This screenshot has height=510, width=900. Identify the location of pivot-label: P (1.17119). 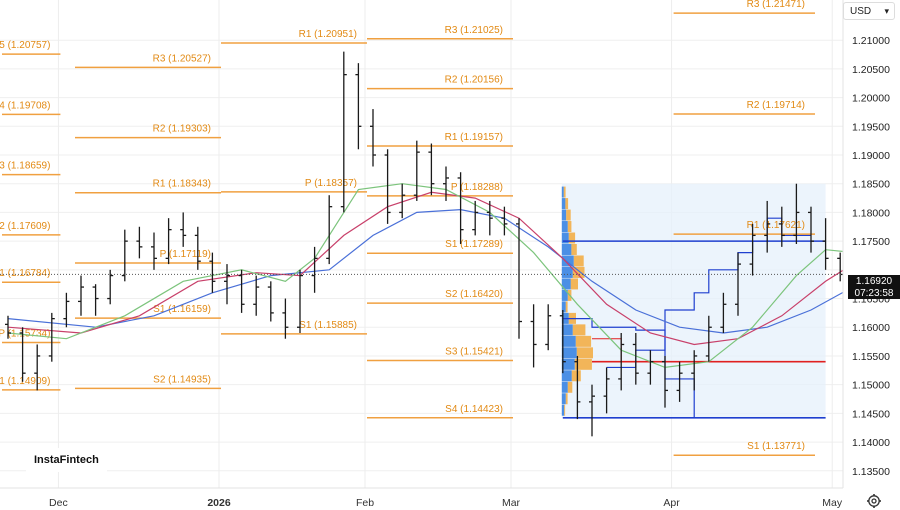
(185, 254).